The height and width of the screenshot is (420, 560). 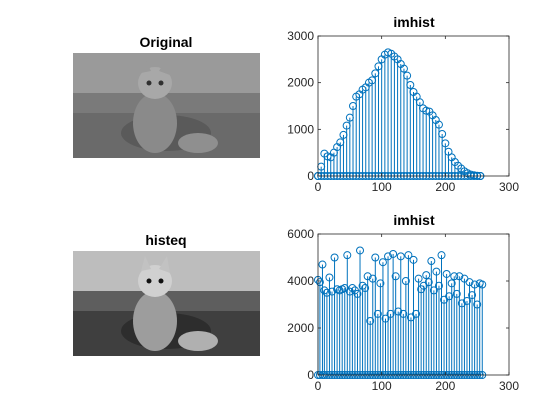 I want to click on image-title-histeq: histeq, so click(x=165, y=240).